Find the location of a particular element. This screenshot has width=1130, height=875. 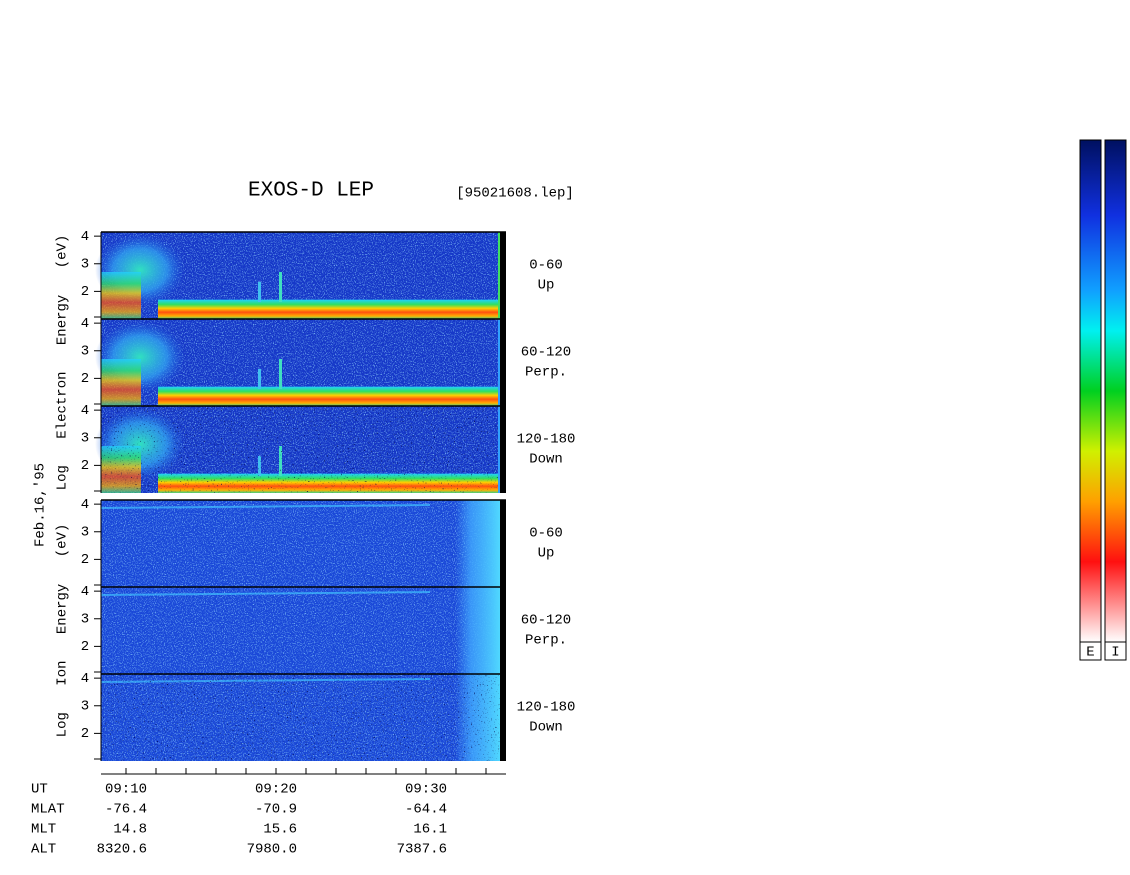

row-value: 7387.6 is located at coordinates (422, 850).